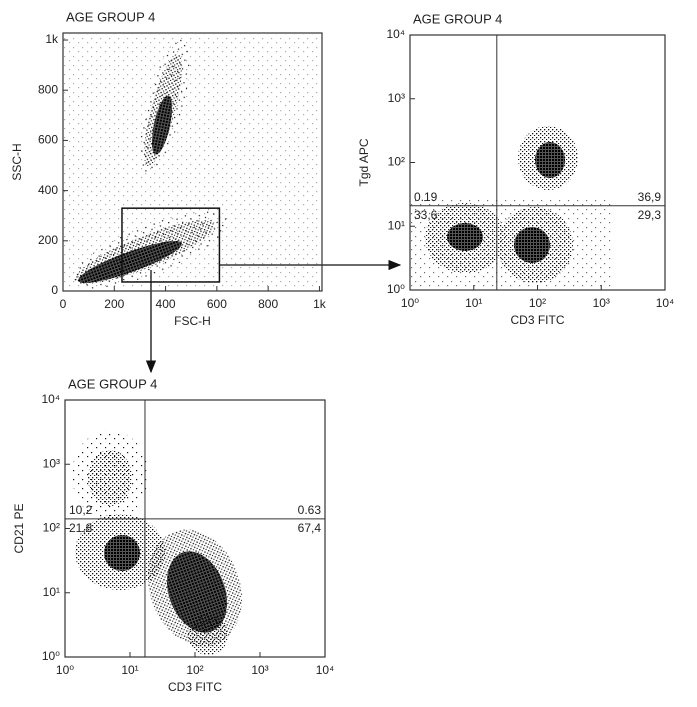 The width and height of the screenshot is (697, 707). Describe the element at coordinates (48, 240) in the screenshot. I see `y-tick-label: 200` at that location.